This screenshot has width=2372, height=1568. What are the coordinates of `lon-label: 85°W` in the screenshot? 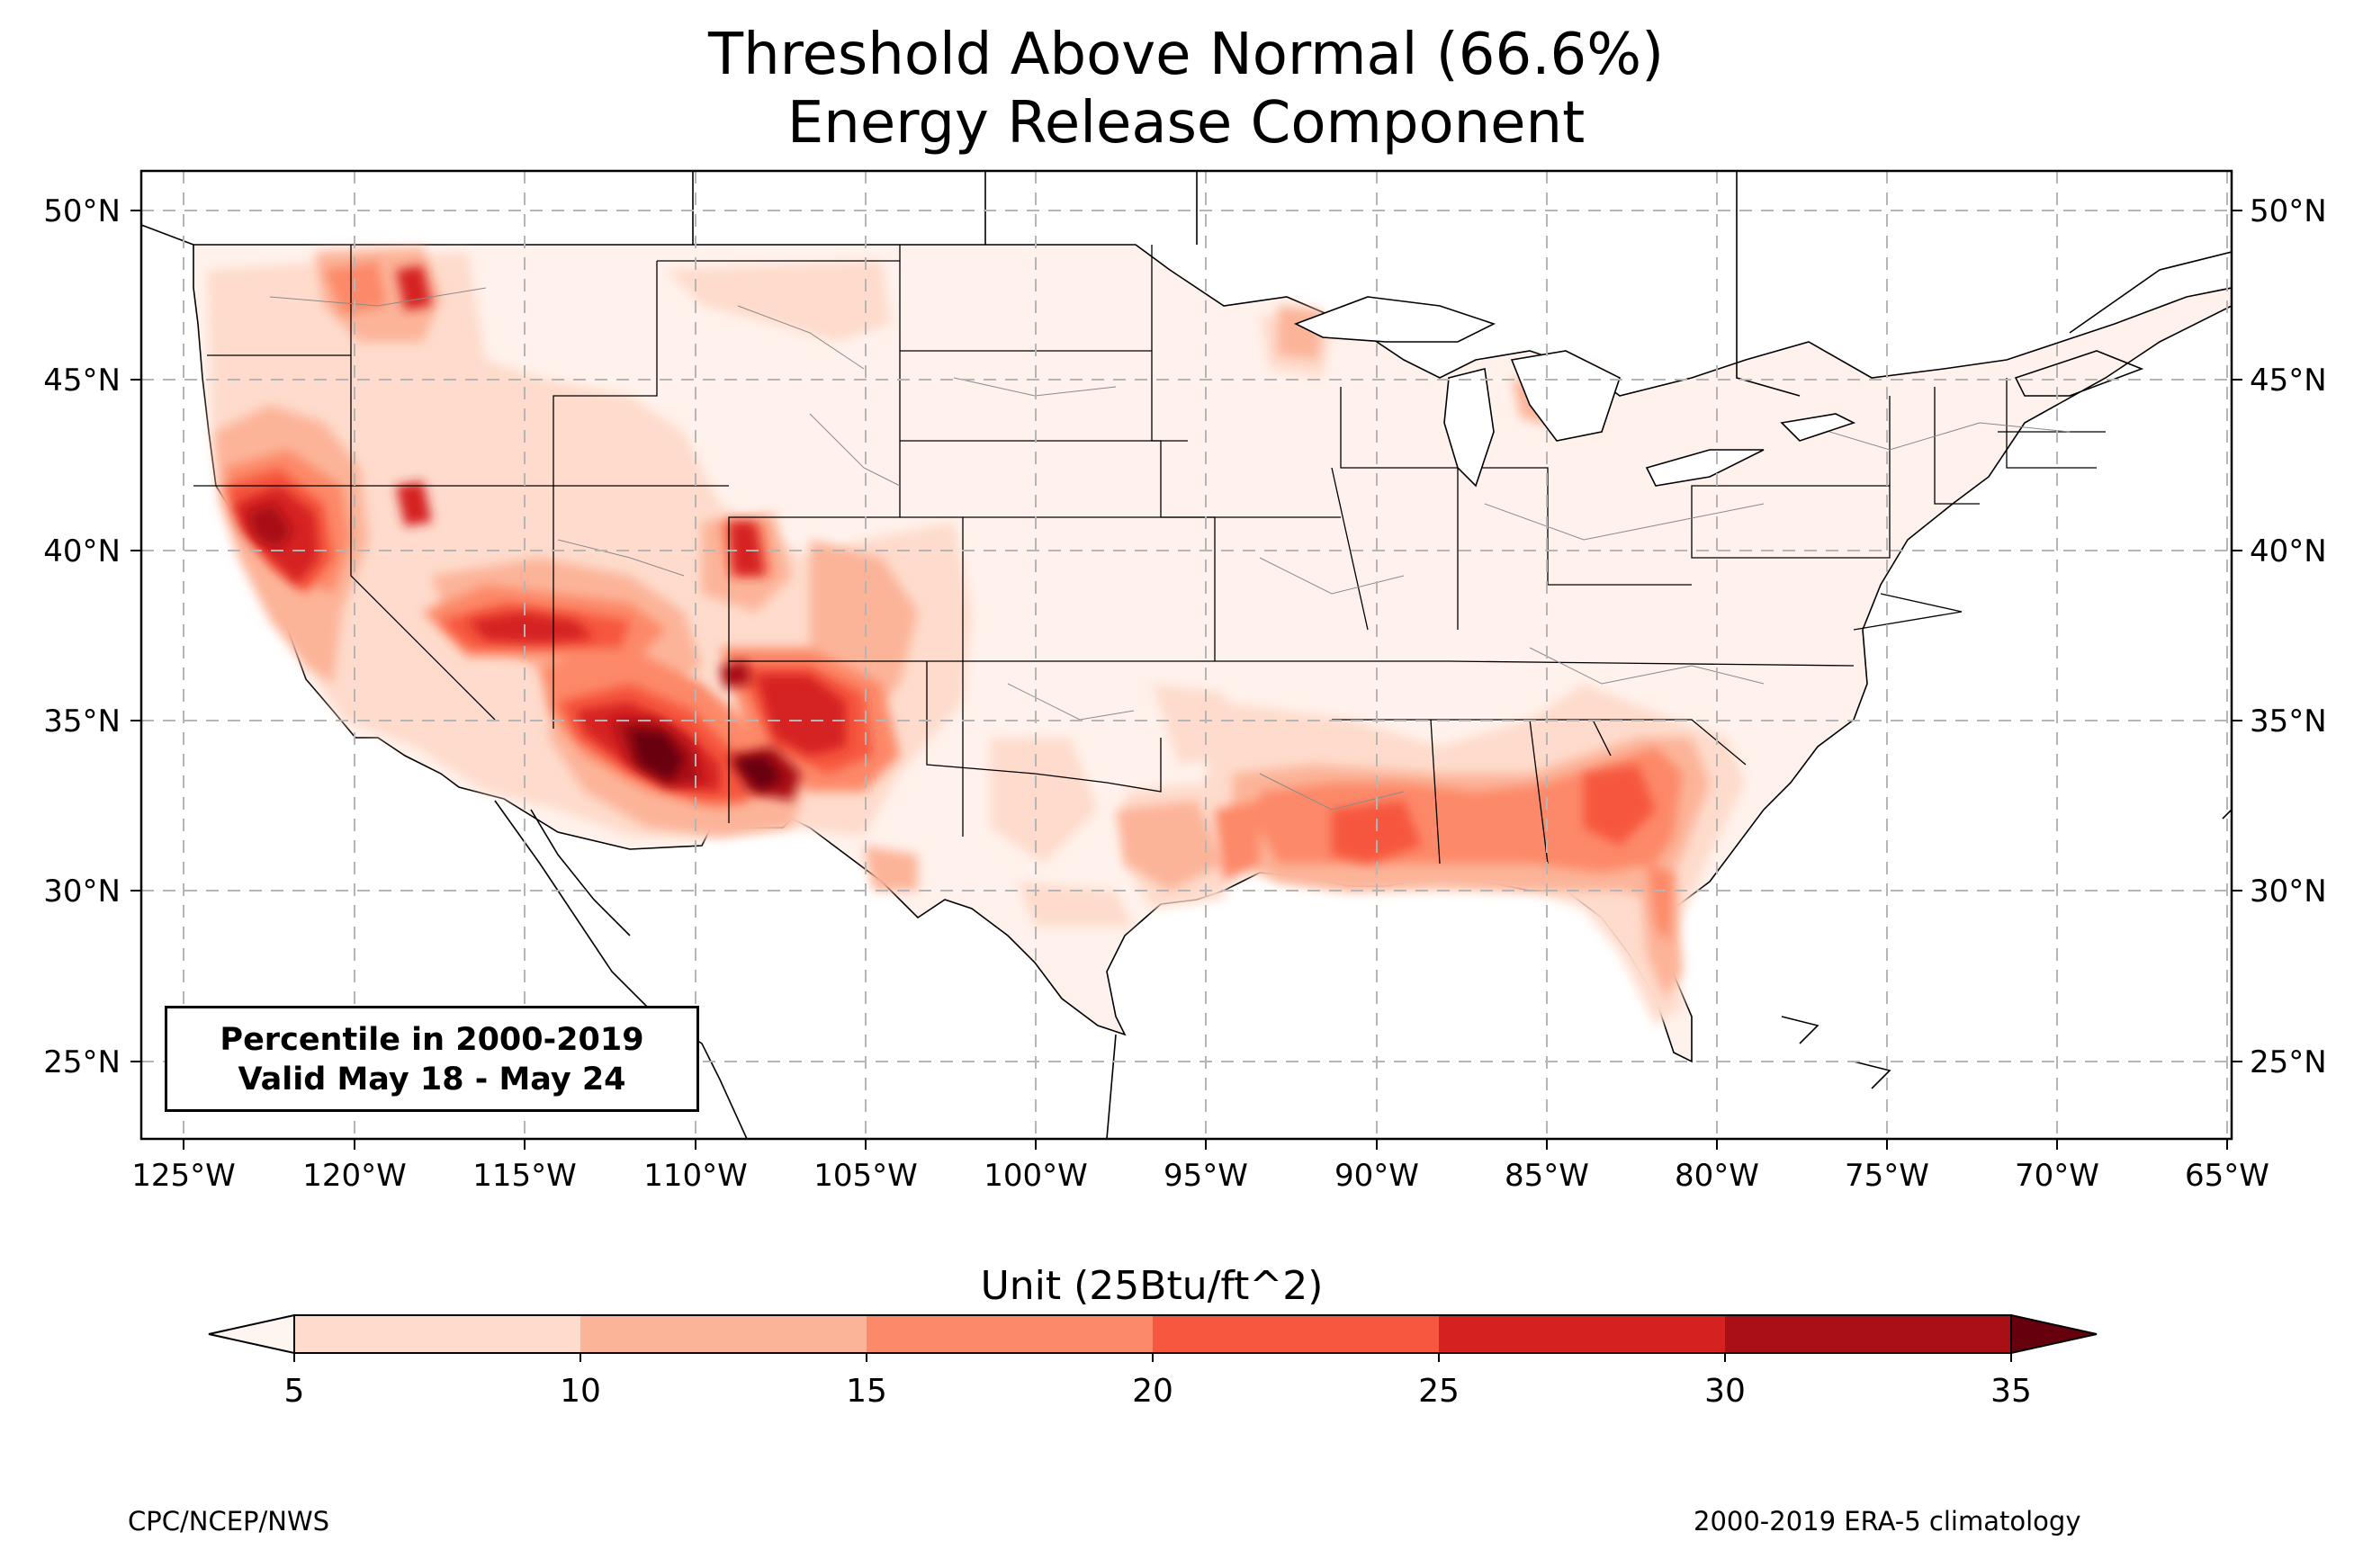 It's located at (1547, 1176).